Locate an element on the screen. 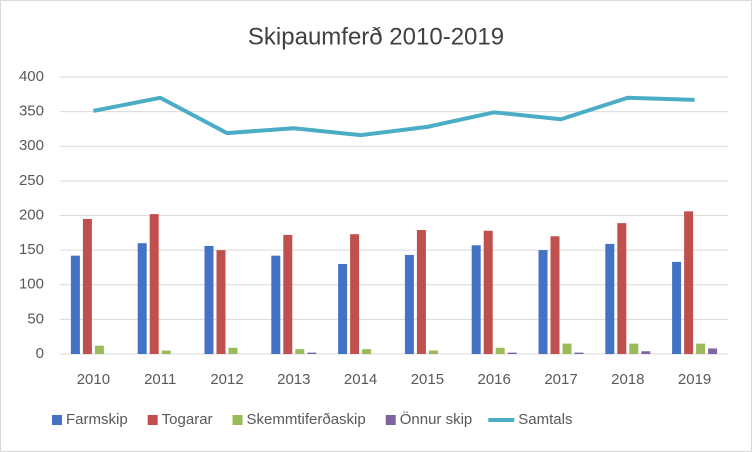 The height and width of the screenshot is (452, 752). x-tick-label: 2018 is located at coordinates (627, 379).